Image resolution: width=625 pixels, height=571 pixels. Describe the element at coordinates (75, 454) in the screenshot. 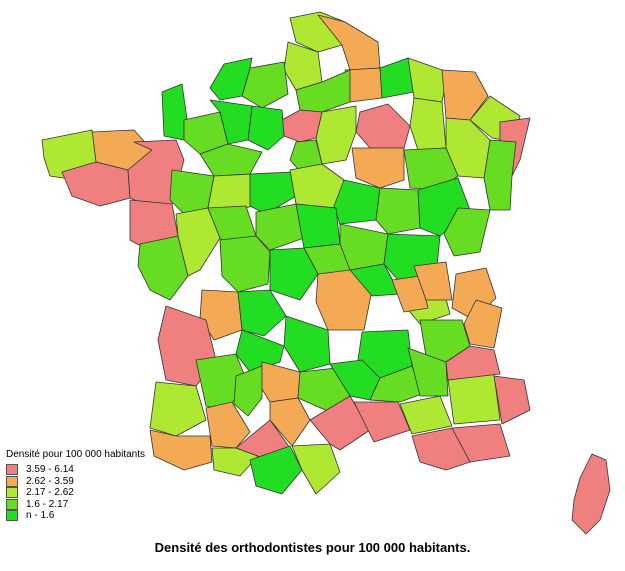

I see `legend-title: Densité pour 100 000 habitants` at that location.